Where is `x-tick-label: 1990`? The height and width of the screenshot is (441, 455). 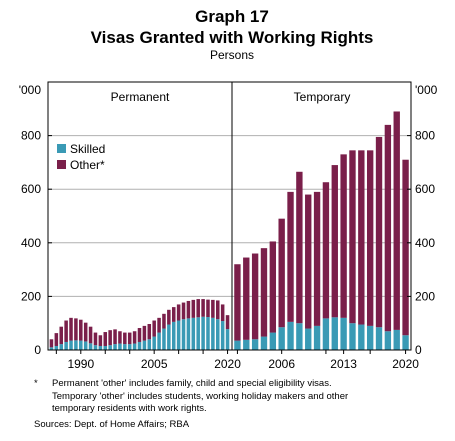
x-tick-label: 1990 is located at coordinates (80, 364).